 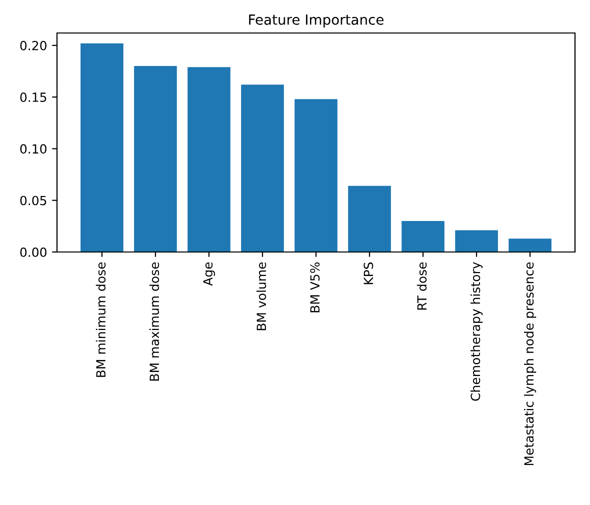 I want to click on x-tick-label: BM V5%, so click(x=315, y=287).